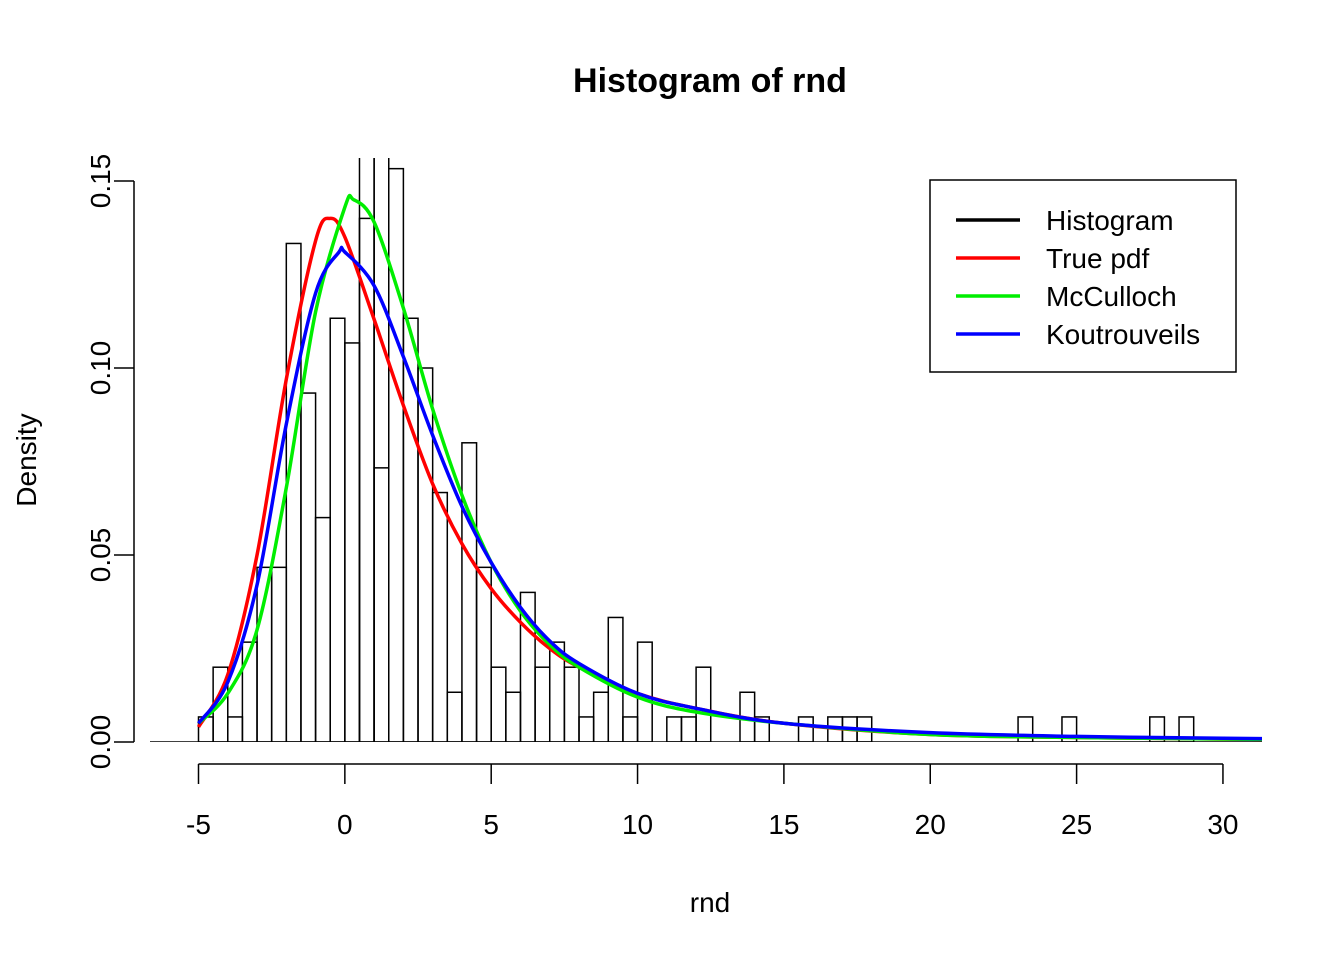 This screenshot has width=1344, height=960. I want to click on legend-label-koutrouveils: Koutrouveils, so click(1123, 334).